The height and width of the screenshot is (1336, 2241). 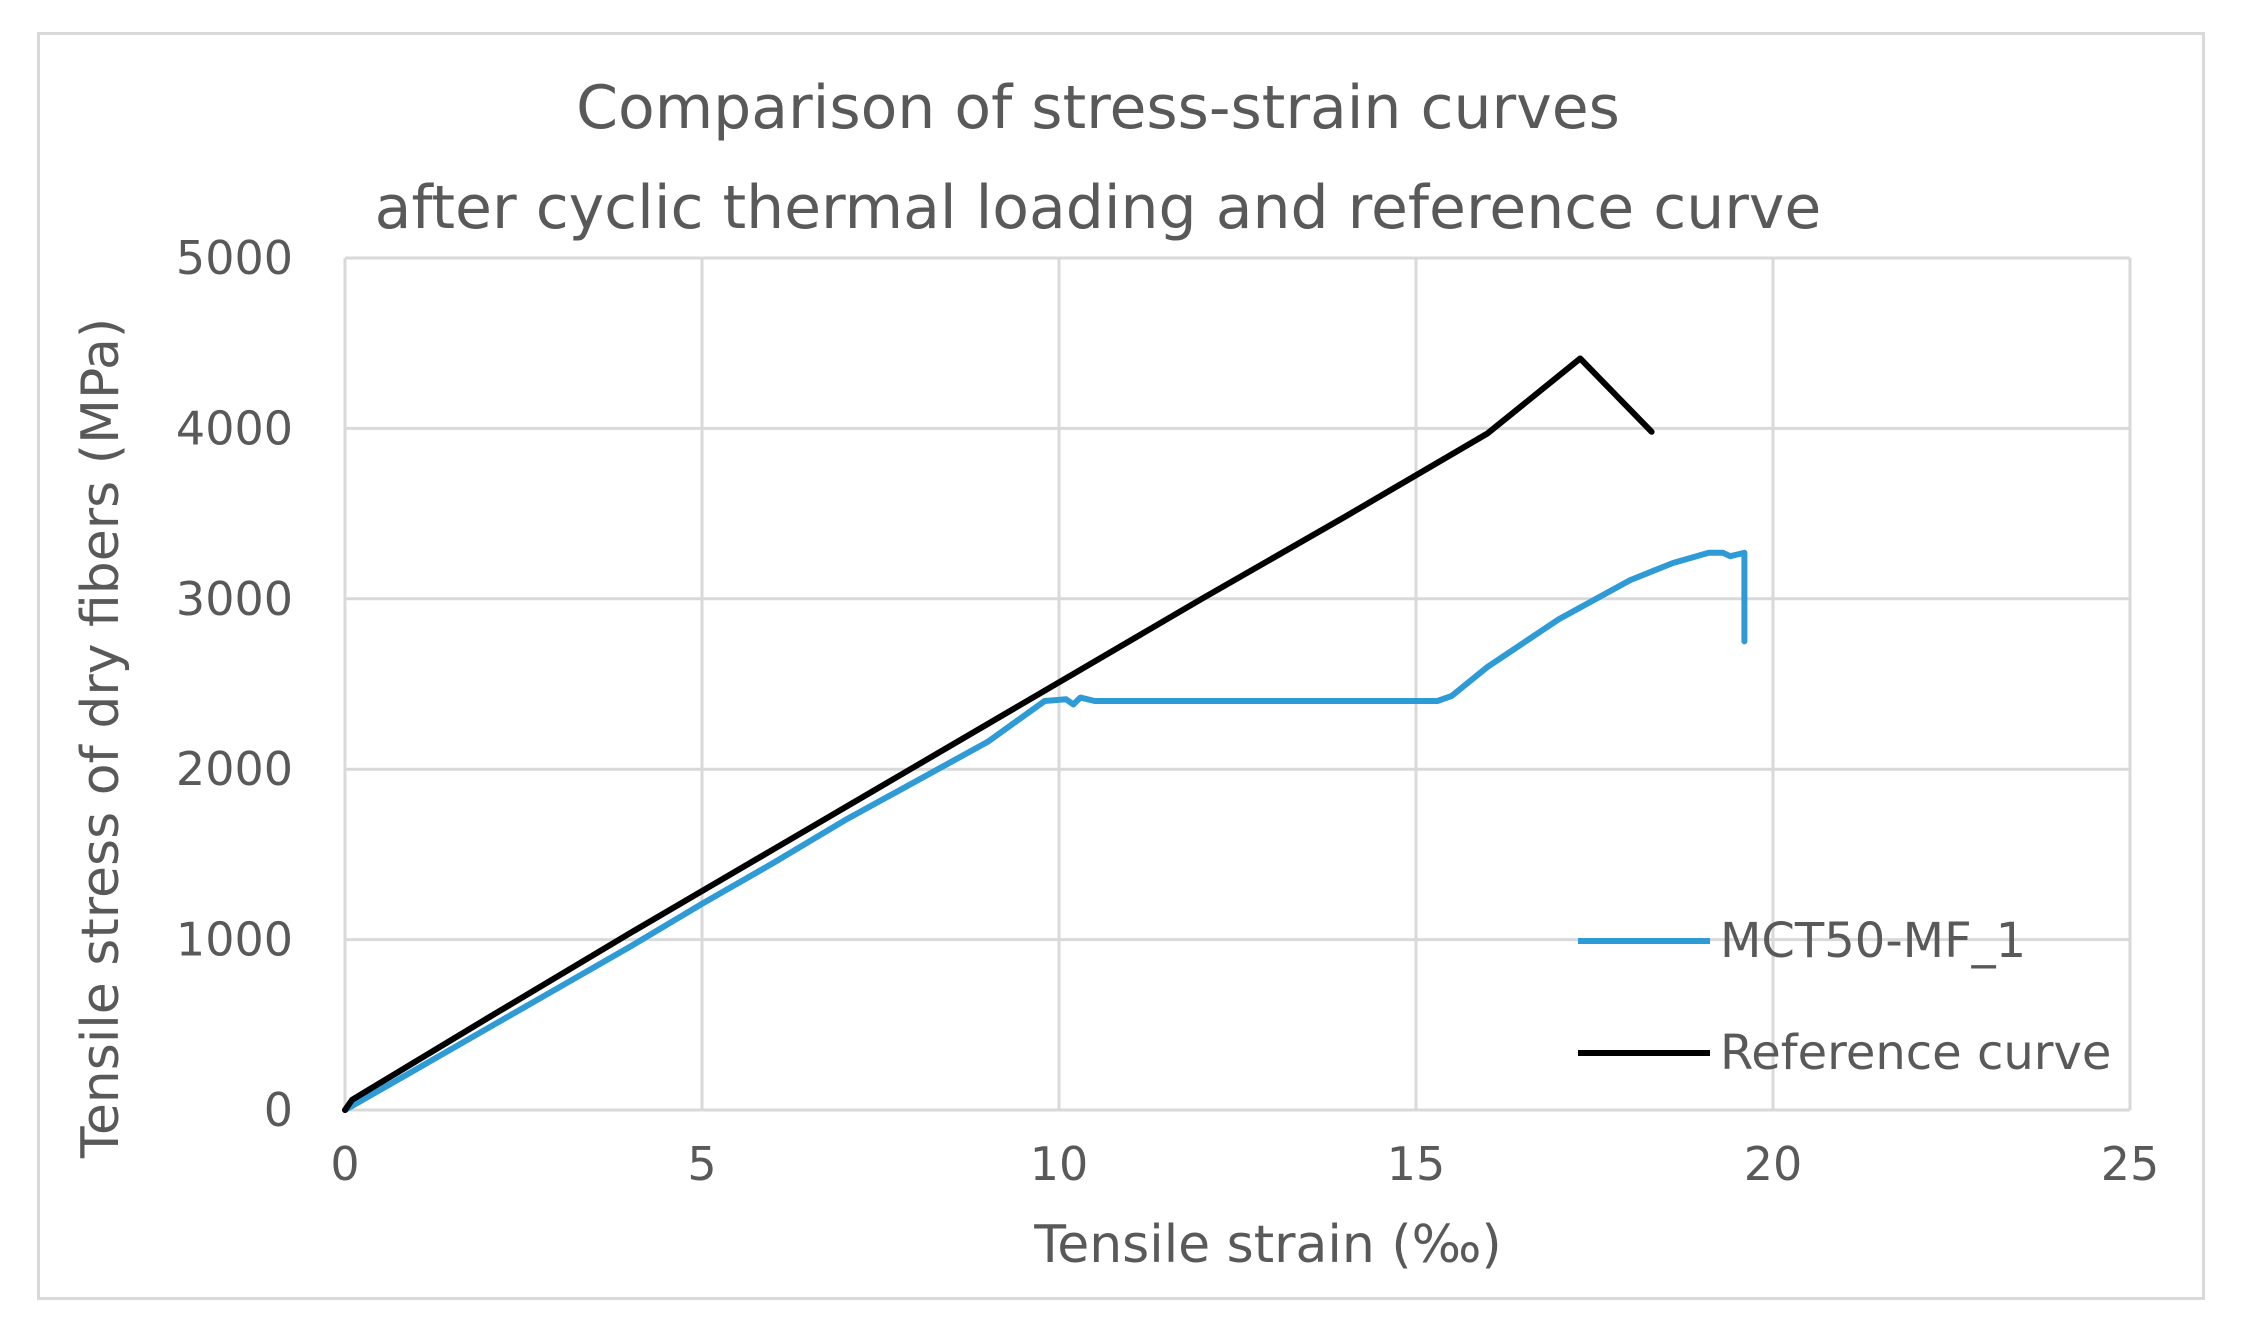 What do you see at coordinates (344, 1164) in the screenshot?
I see `x-tick-label: 0` at bounding box center [344, 1164].